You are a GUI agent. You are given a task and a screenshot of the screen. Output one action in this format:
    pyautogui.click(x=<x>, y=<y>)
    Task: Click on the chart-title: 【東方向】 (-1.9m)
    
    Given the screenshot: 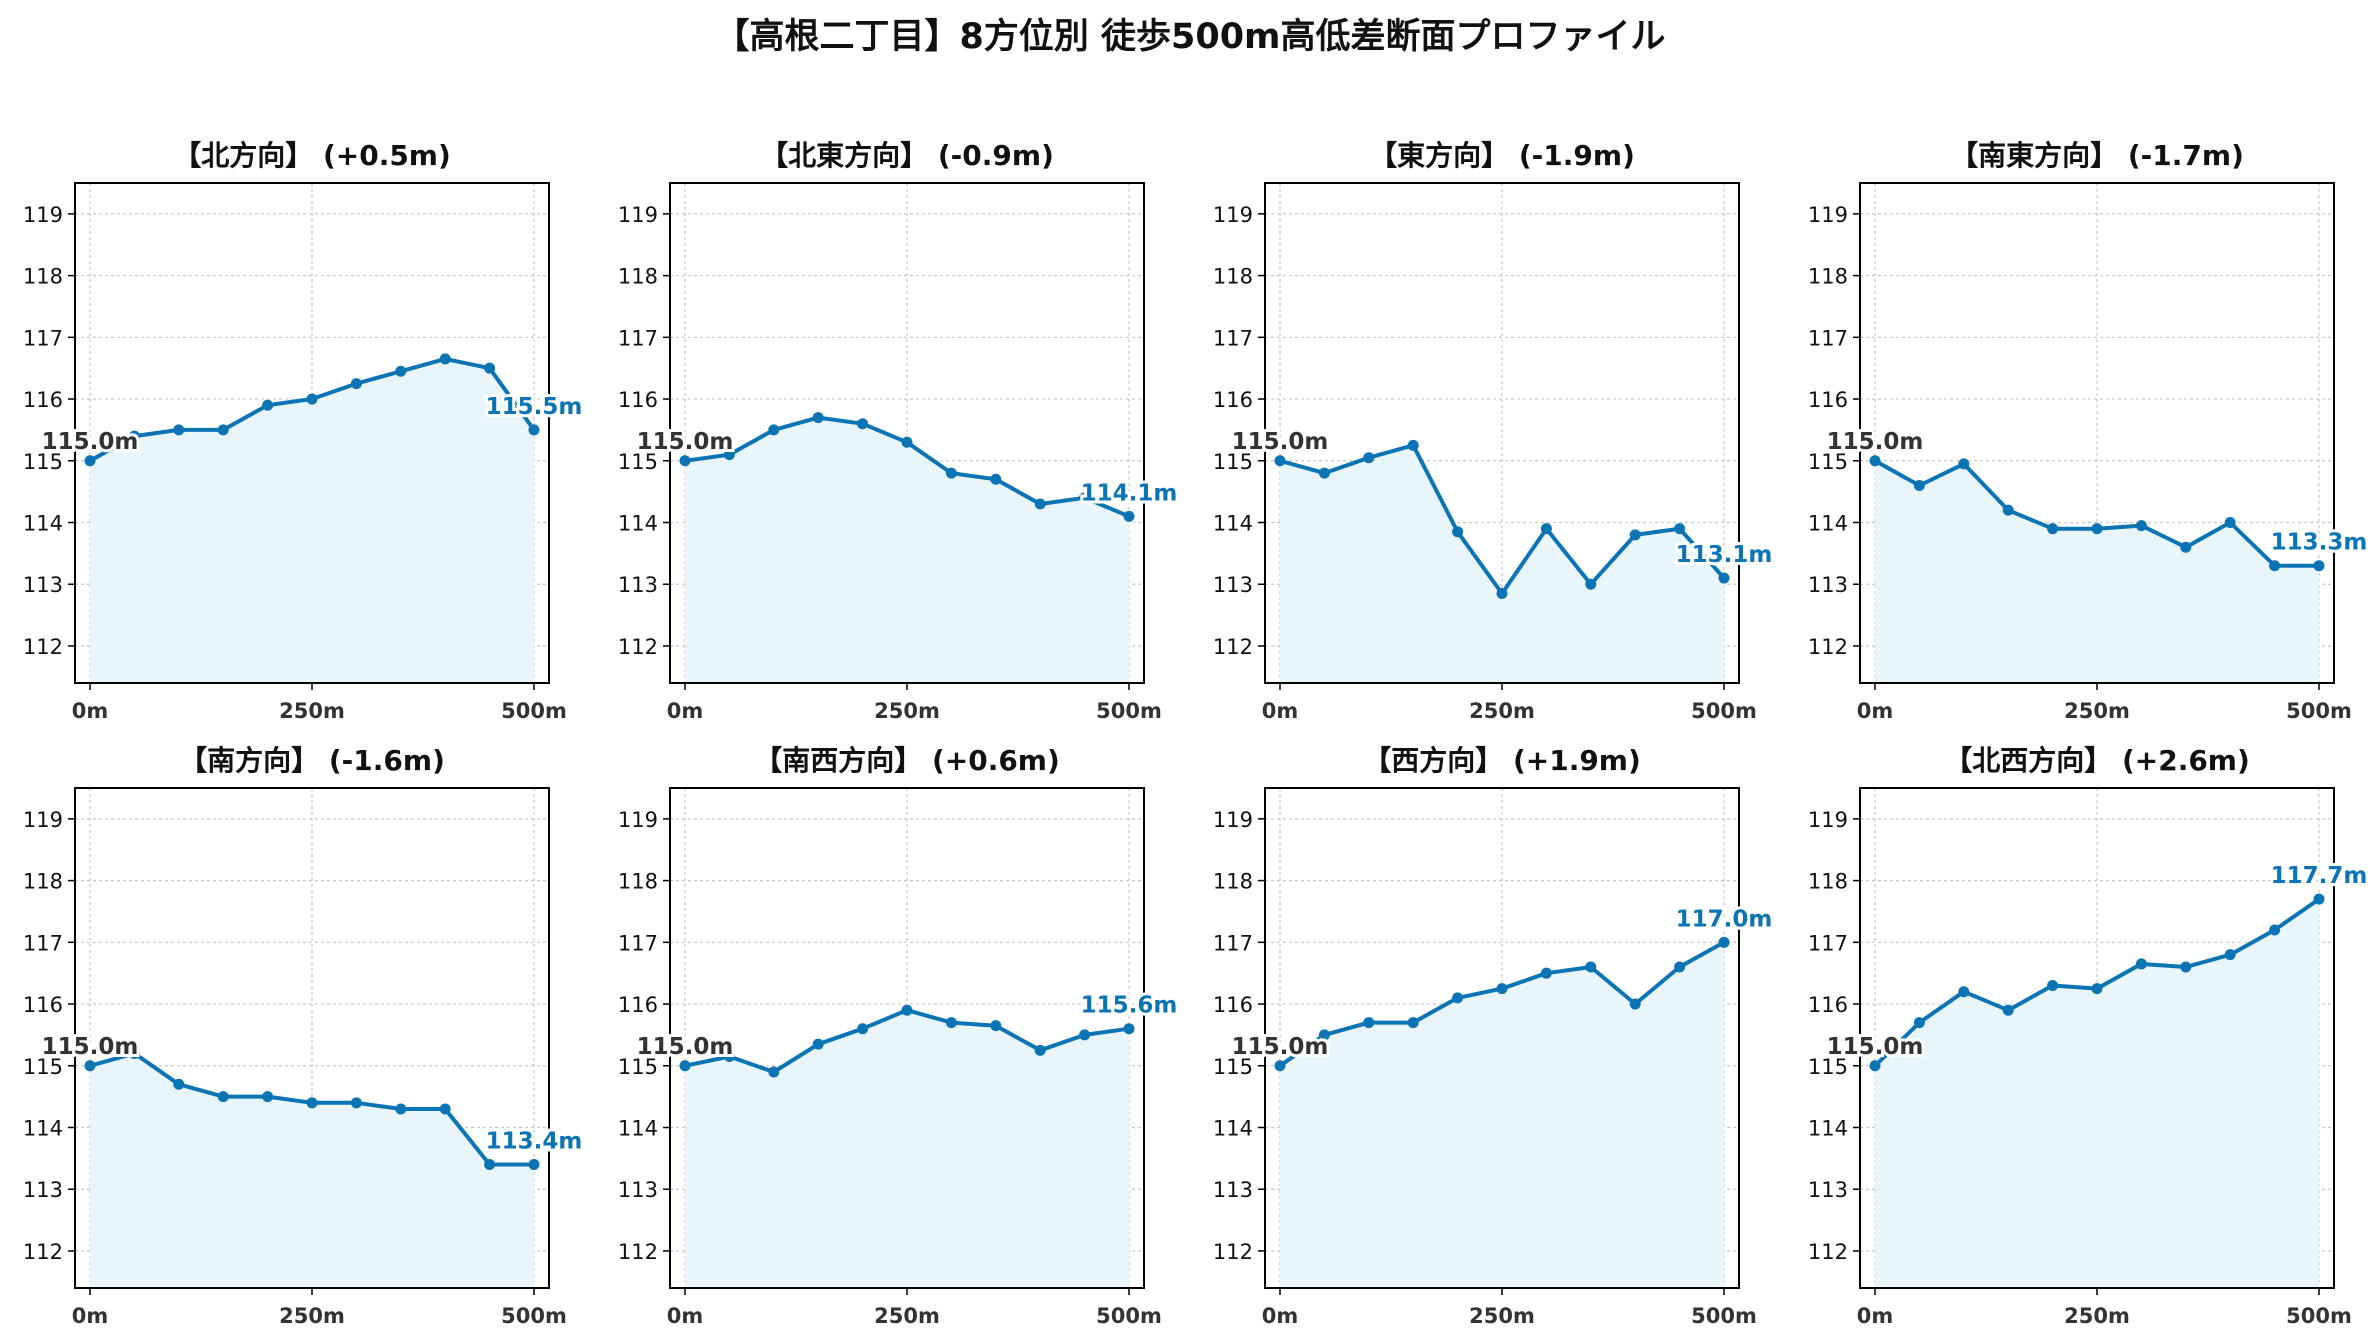 What is the action you would take?
    pyautogui.click(x=1502, y=155)
    